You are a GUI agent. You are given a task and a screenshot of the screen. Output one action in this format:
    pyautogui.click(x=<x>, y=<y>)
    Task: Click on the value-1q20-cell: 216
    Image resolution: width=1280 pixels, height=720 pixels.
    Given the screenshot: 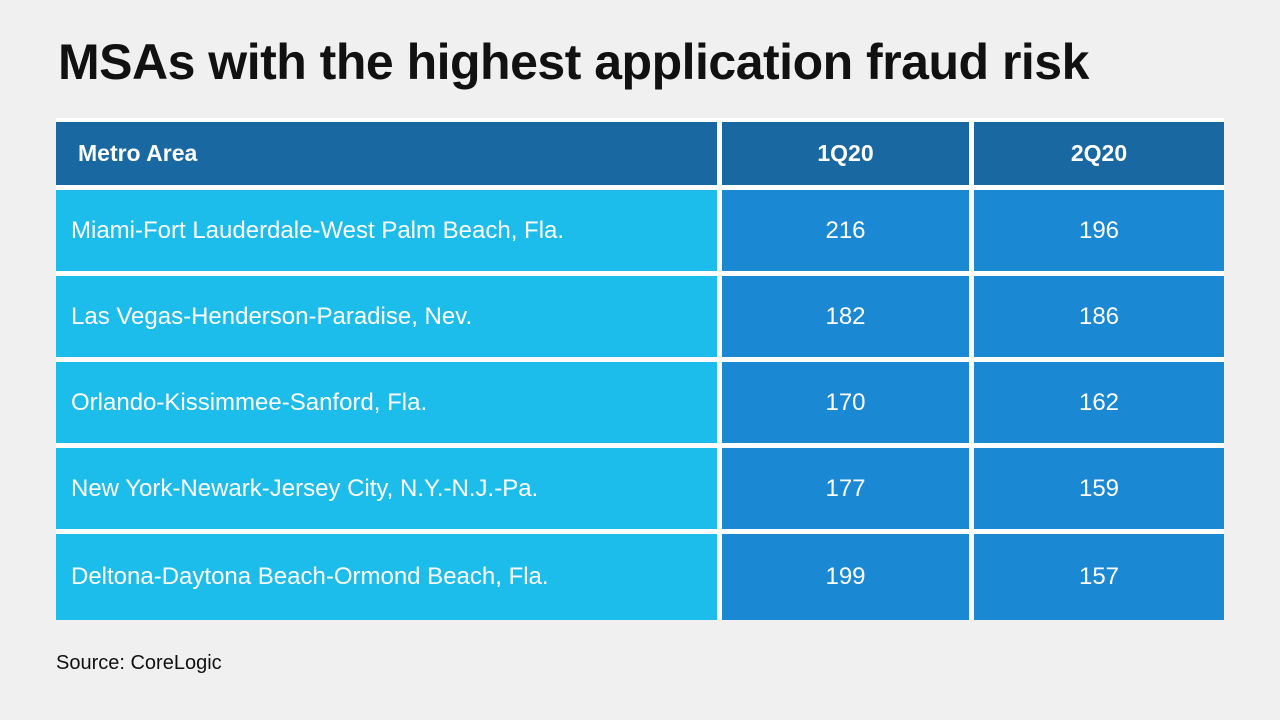 What is the action you would take?
    pyautogui.click(x=848, y=233)
    